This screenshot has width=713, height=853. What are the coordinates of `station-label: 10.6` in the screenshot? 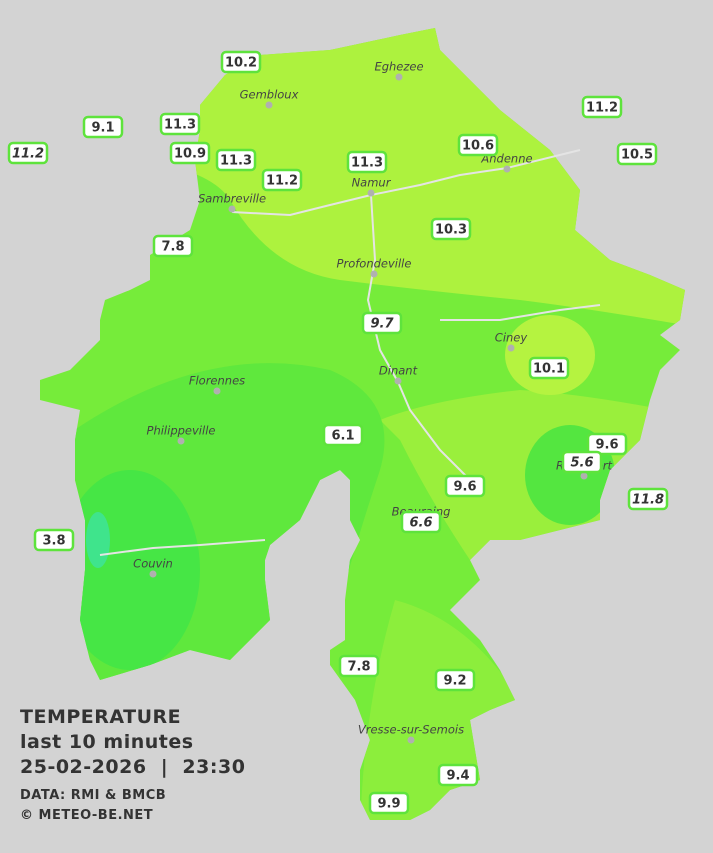 It's located at (478, 145).